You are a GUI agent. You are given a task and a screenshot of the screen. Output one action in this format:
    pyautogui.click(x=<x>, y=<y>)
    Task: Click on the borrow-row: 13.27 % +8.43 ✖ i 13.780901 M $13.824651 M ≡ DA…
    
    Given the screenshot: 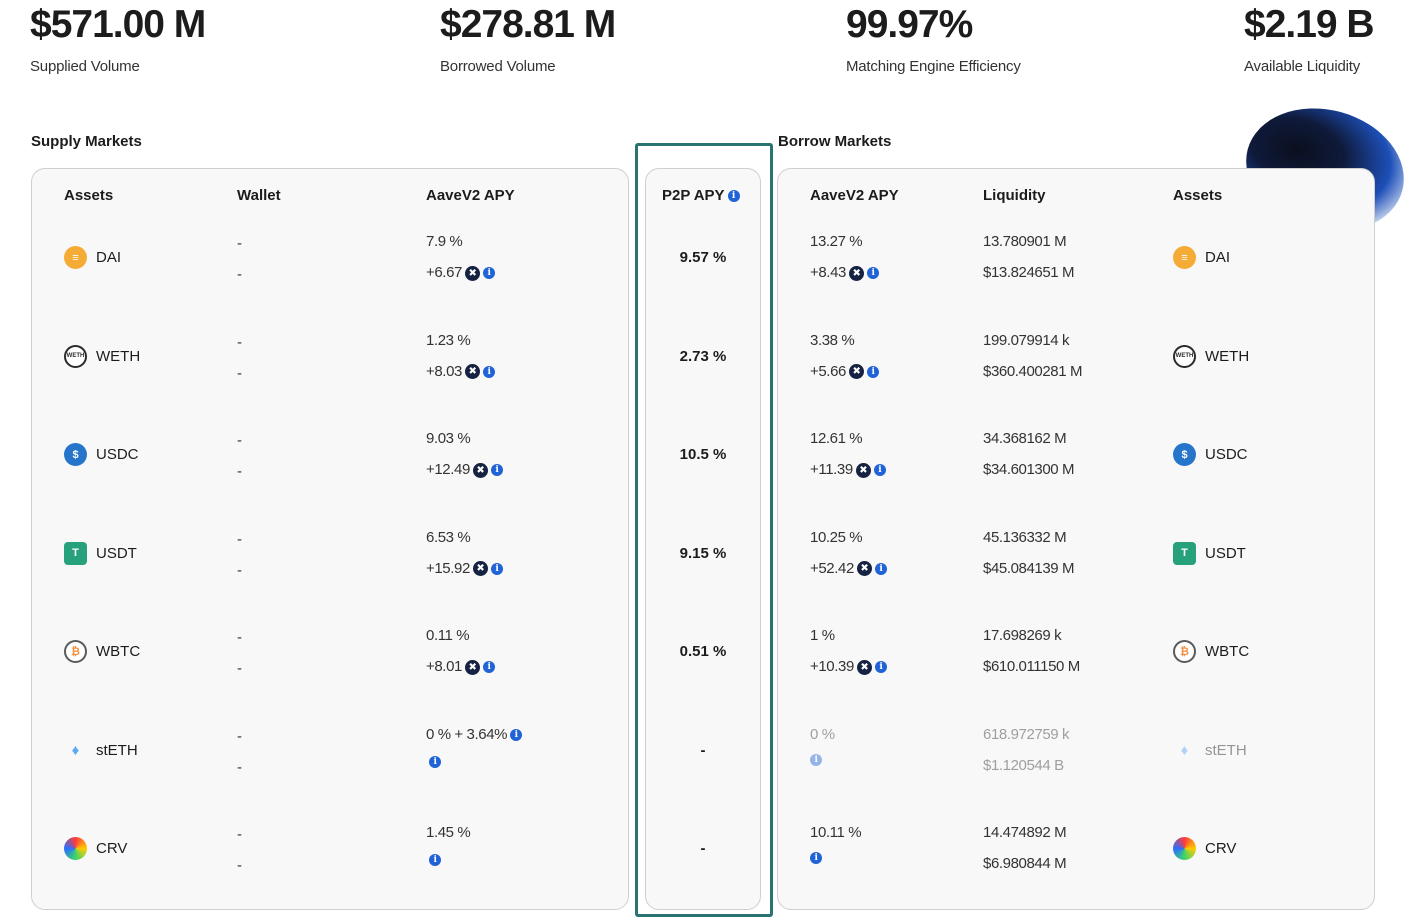 What is the action you would take?
    pyautogui.click(x=1076, y=278)
    